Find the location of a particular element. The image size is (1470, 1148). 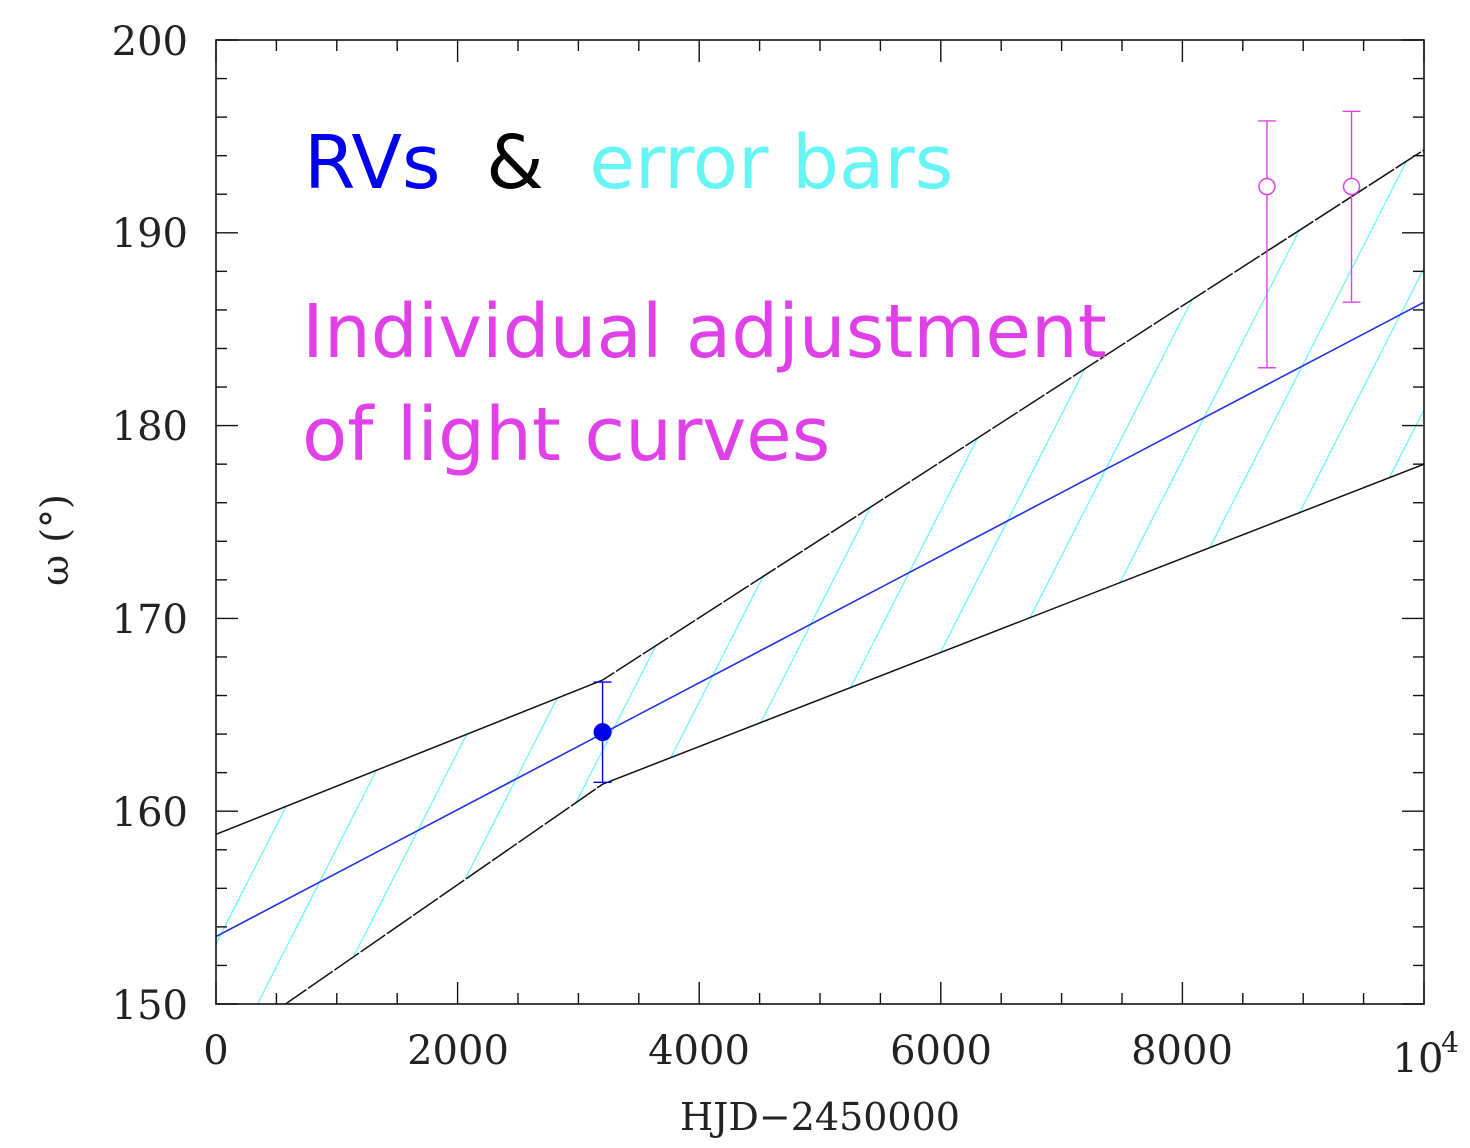

y-tick-label: 180 is located at coordinates (150, 427).